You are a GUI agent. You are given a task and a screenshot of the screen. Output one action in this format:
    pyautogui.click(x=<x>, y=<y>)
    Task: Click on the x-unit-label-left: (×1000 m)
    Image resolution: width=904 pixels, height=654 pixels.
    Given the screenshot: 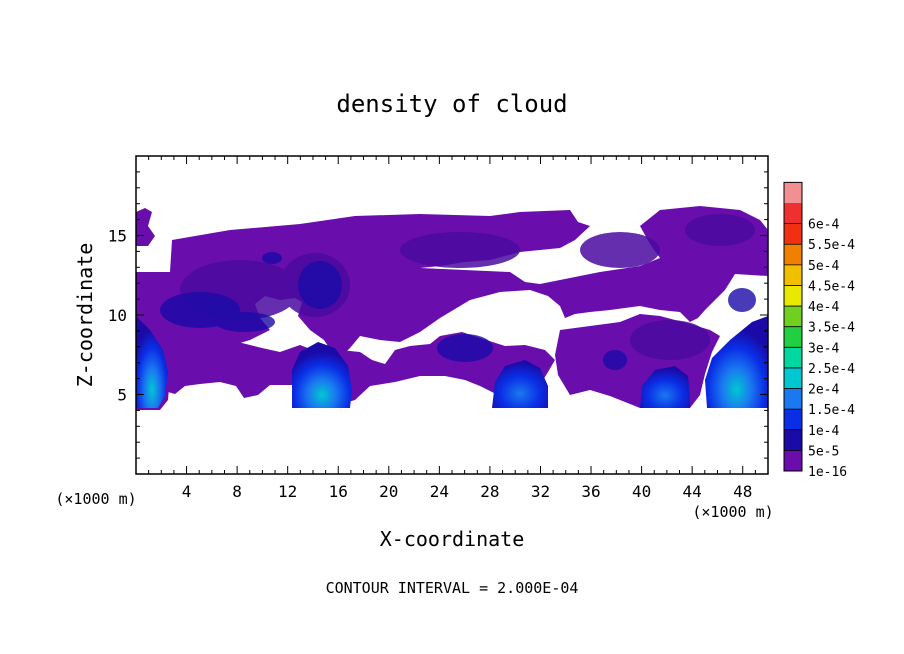 What is the action you would take?
    pyautogui.click(x=95, y=499)
    